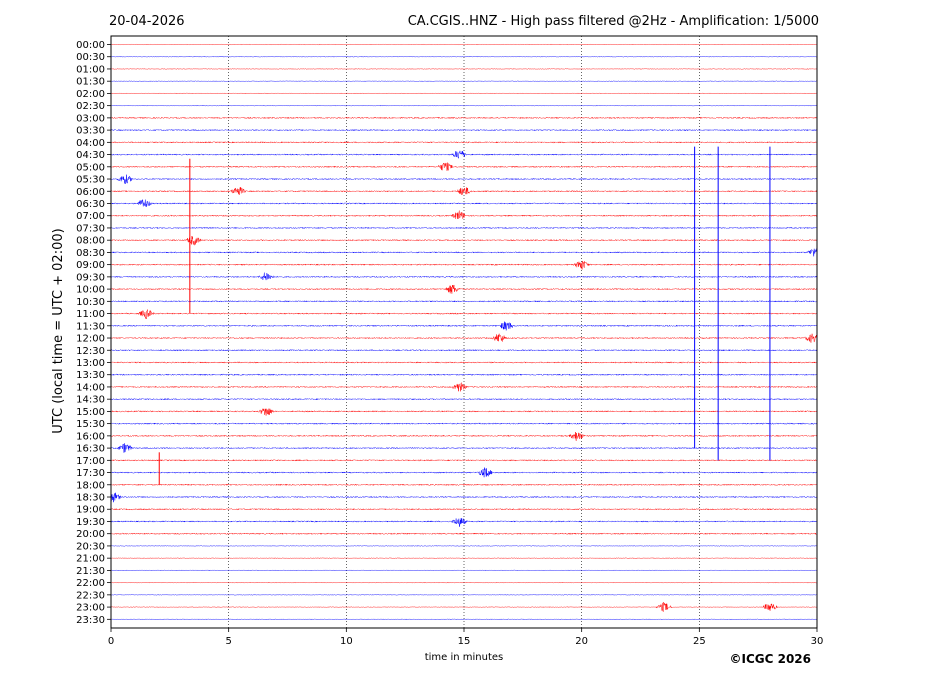  Describe the element at coordinates (90, 57) in the screenshot. I see `y-tick-label: 00:30` at that location.